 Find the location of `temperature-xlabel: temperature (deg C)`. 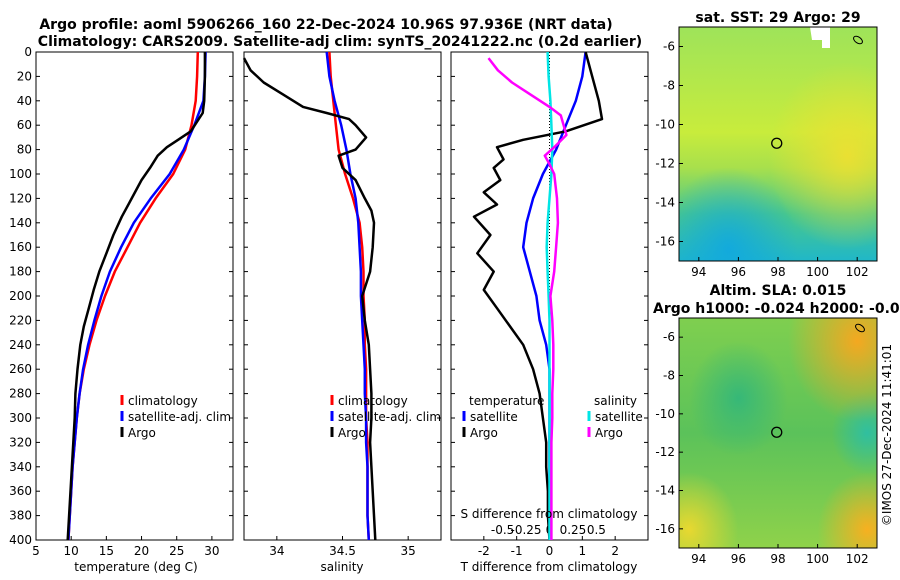

temperature-xlabel: temperature (deg C) is located at coordinates (135, 567).